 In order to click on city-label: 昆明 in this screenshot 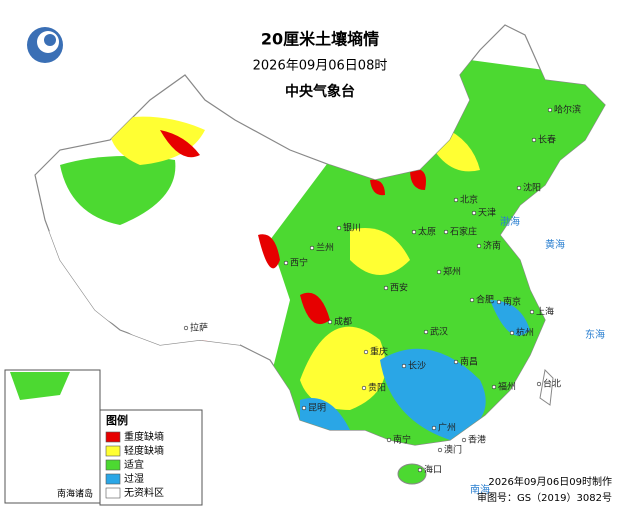, I will do `click(317, 408)`.